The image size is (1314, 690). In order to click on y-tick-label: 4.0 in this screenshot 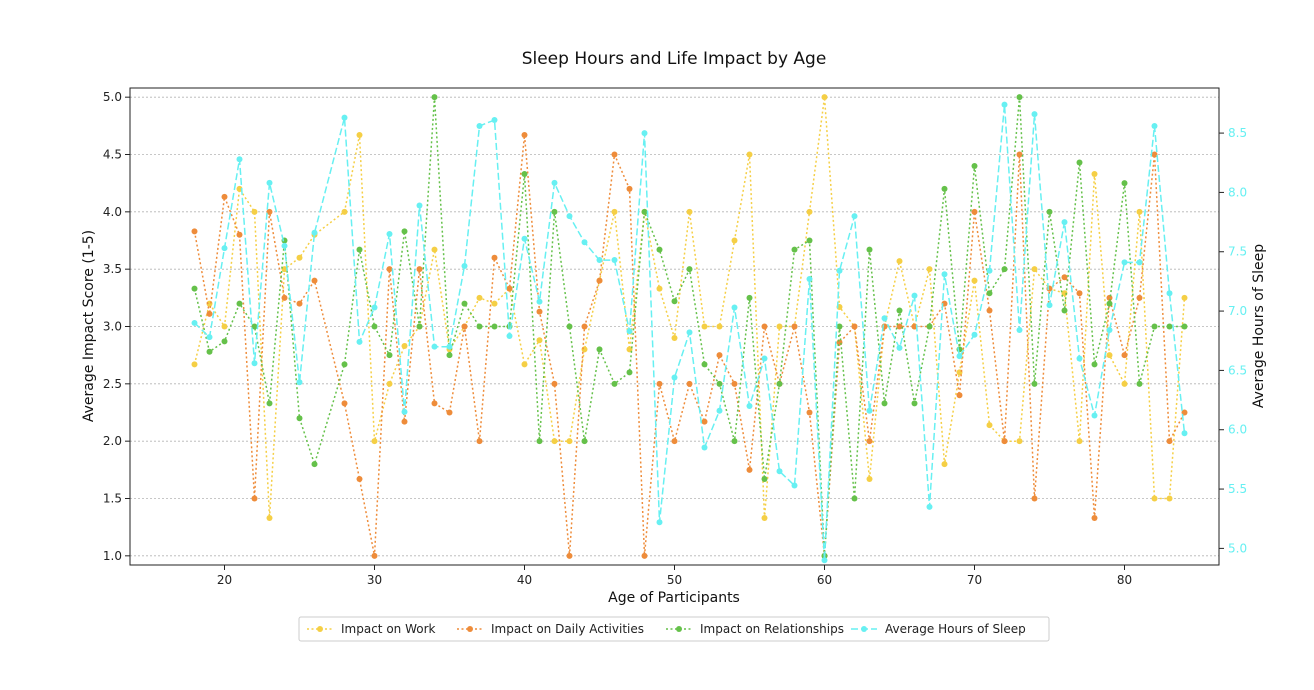, I will do `click(112, 212)`.